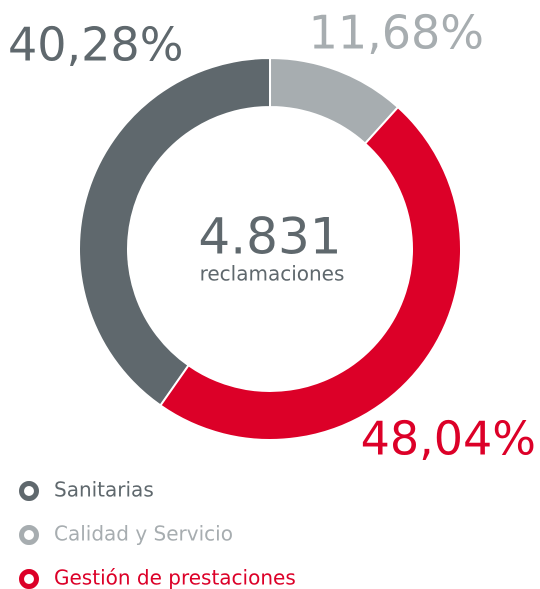 The width and height of the screenshot is (540, 589). I want to click on legend-label: Sanitarias, so click(104, 490).